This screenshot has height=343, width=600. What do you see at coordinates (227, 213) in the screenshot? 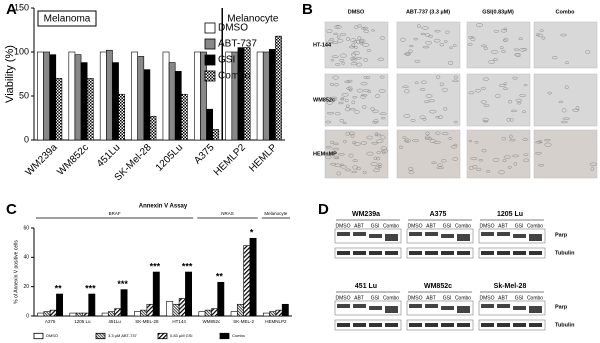
I see `group-label: NRAS` at bounding box center [227, 213].